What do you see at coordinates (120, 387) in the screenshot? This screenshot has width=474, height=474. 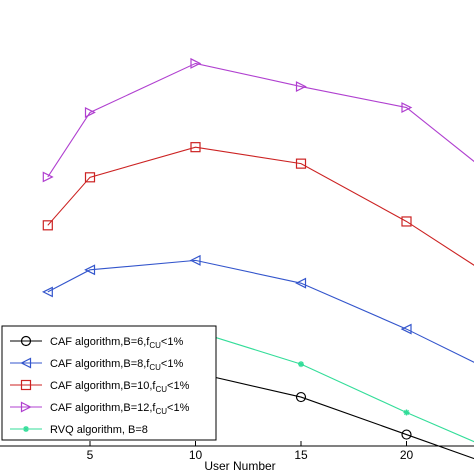 I see `legend-label-3: CAF algorithm,B=10,fCU<1%` at bounding box center [120, 387].